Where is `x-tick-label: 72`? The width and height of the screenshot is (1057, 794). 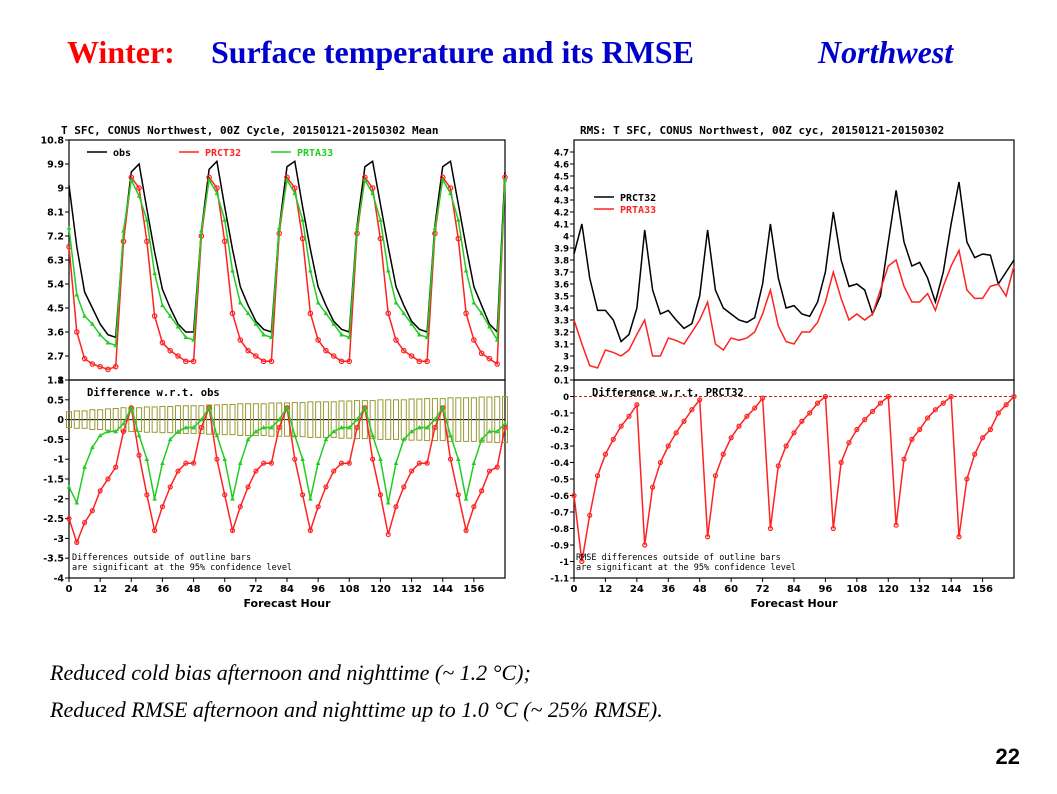 x-tick-label: 72 is located at coordinates (763, 589).